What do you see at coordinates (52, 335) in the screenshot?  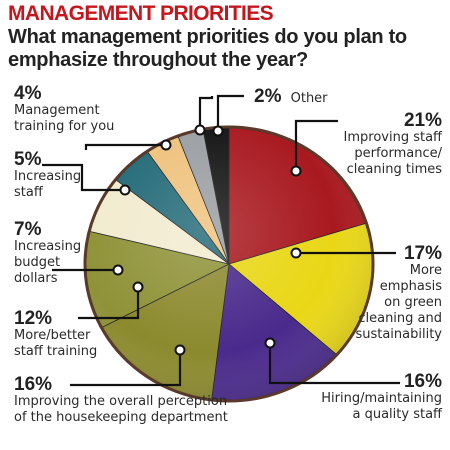 I see `label-text: More/better` at bounding box center [52, 335].